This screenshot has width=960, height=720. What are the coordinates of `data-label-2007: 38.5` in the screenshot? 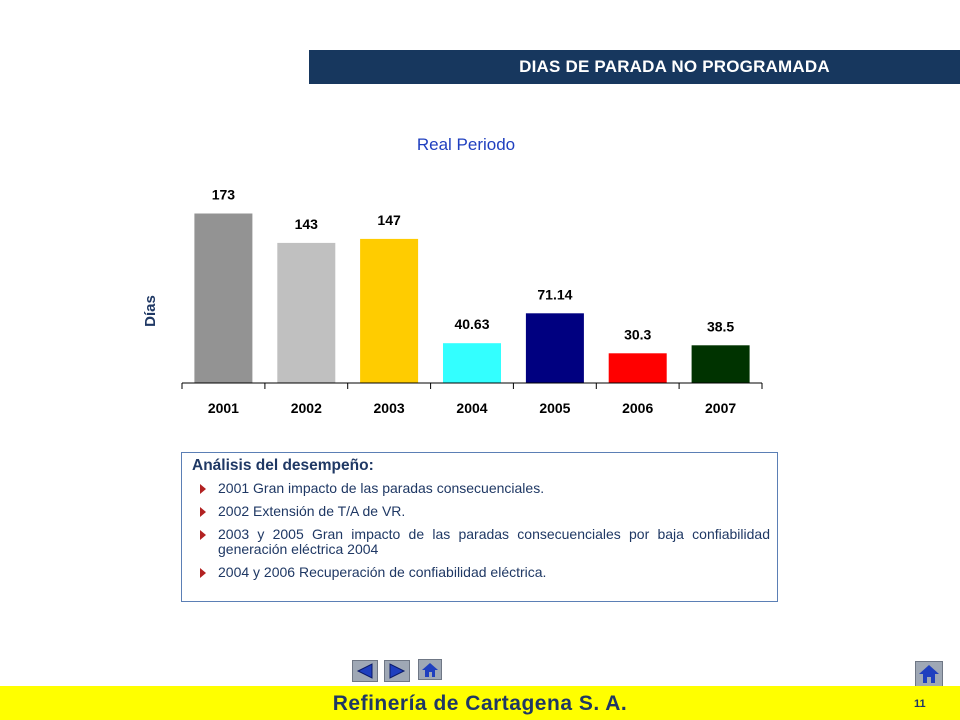 It's located at (720, 326).